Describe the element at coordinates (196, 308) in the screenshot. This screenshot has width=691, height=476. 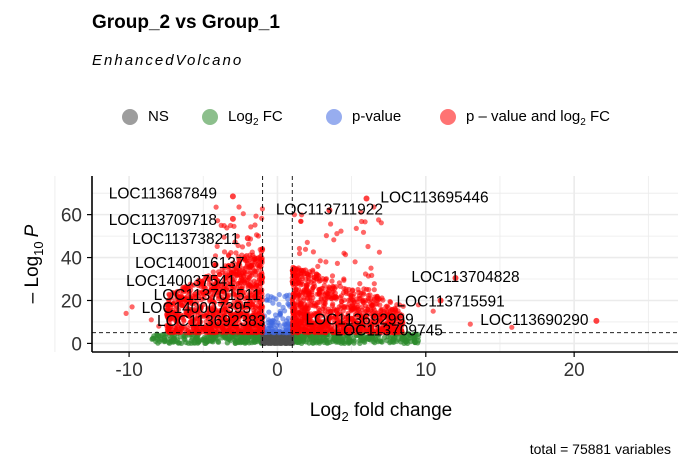
I see `point-label: LOC140007395` at that location.